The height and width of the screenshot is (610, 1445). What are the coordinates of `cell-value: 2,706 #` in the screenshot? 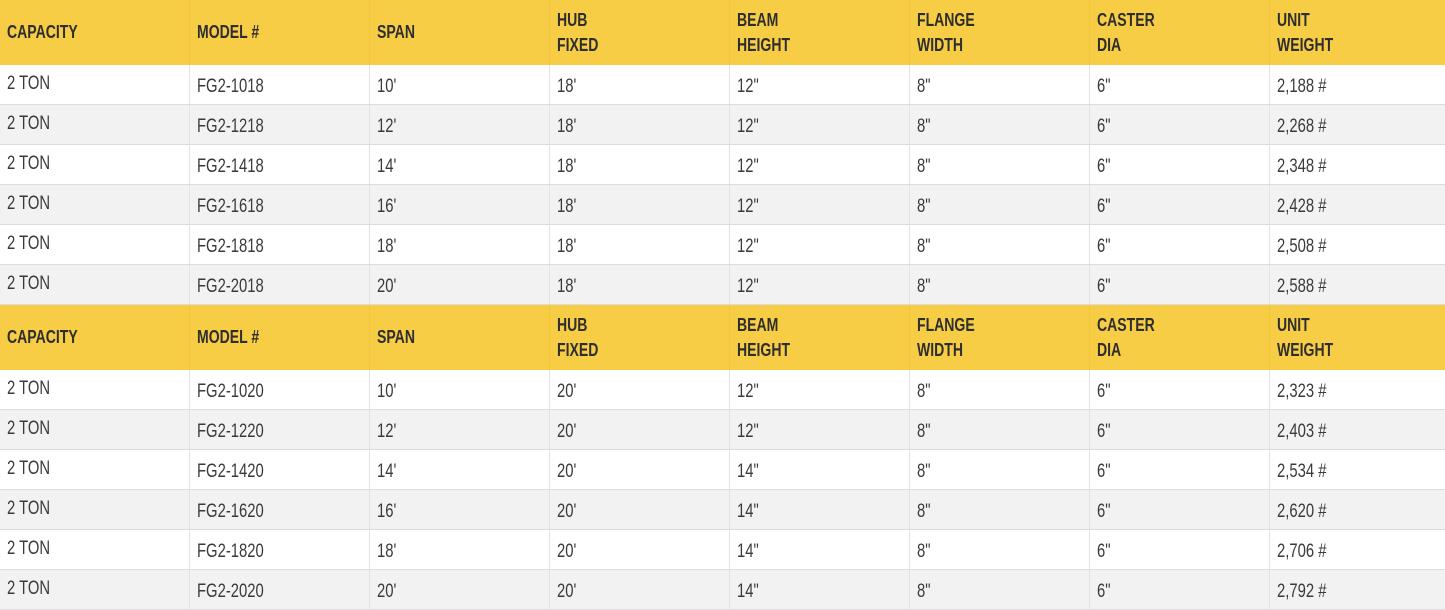 It's located at (1301, 551).